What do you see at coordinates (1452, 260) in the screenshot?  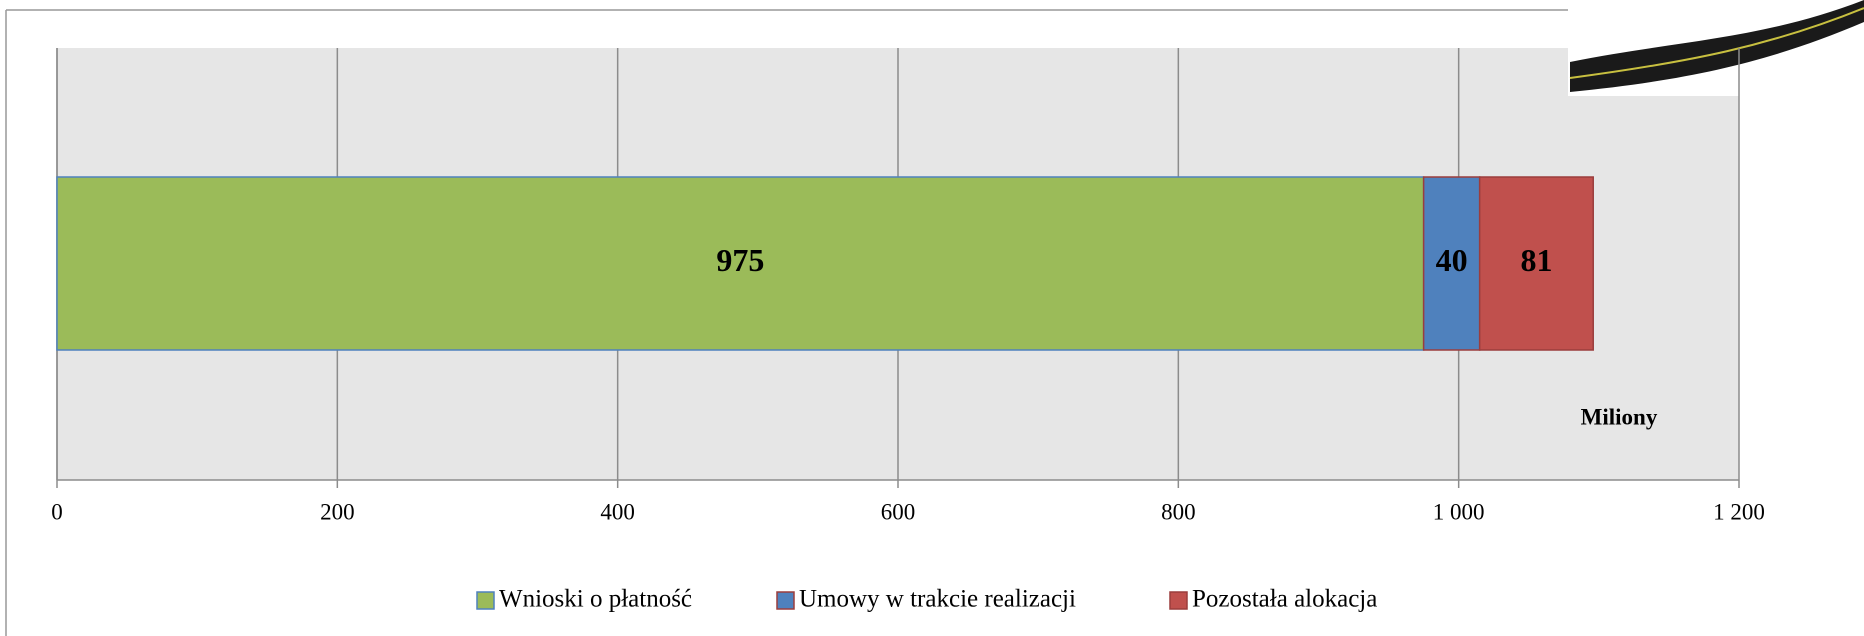 I see `data-label: 40` at bounding box center [1452, 260].